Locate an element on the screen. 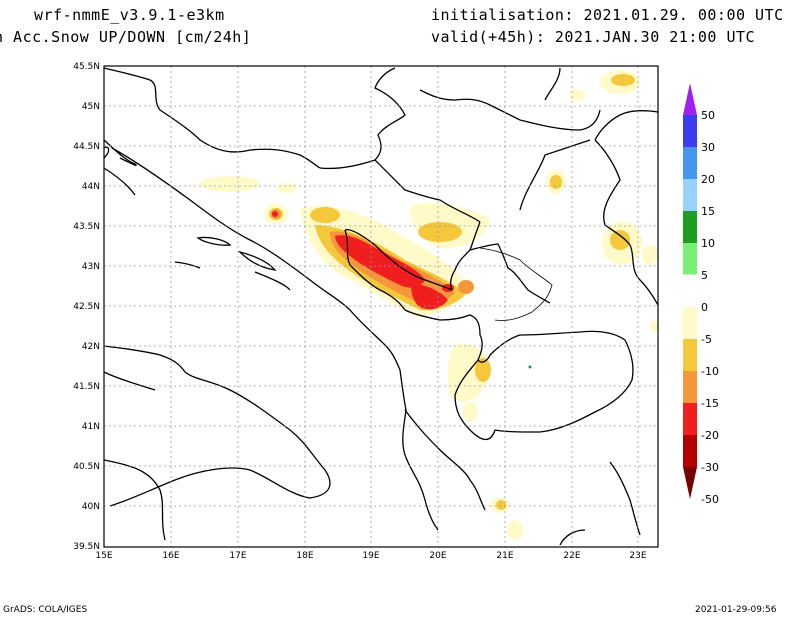 Image resolution: width=800 pixels, height=618 pixels. lon-label: 19E is located at coordinates (370, 556).